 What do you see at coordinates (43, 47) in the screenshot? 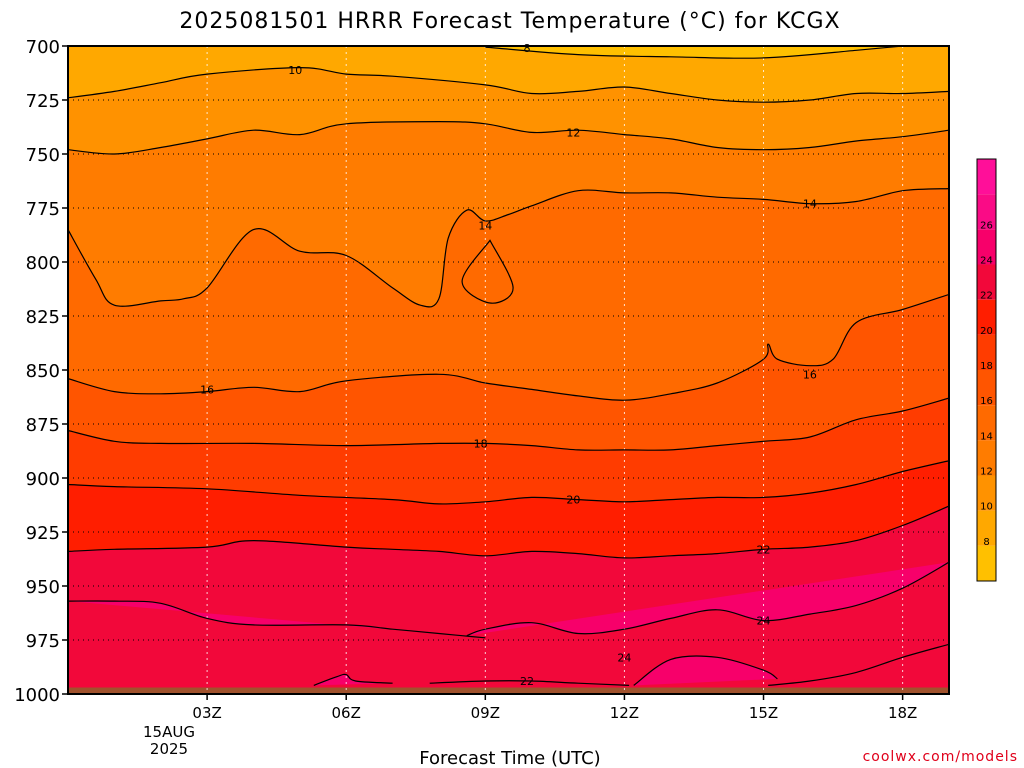
I see `y-tick-label-700: 700` at bounding box center [43, 47].